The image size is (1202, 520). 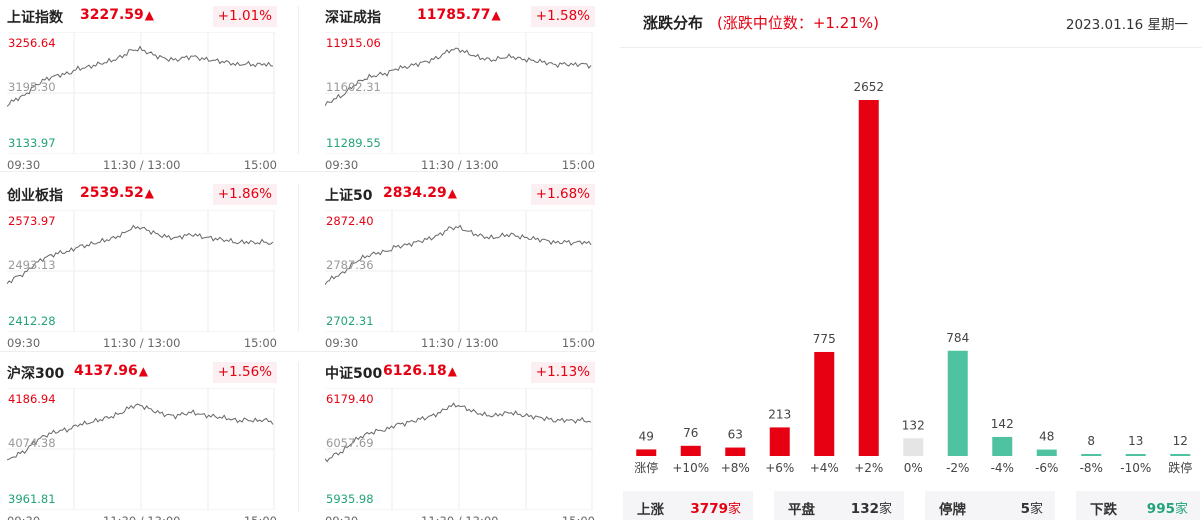 I want to click on index-header: 上证50 2834.29▲ +1.68%, so click(x=460, y=195).